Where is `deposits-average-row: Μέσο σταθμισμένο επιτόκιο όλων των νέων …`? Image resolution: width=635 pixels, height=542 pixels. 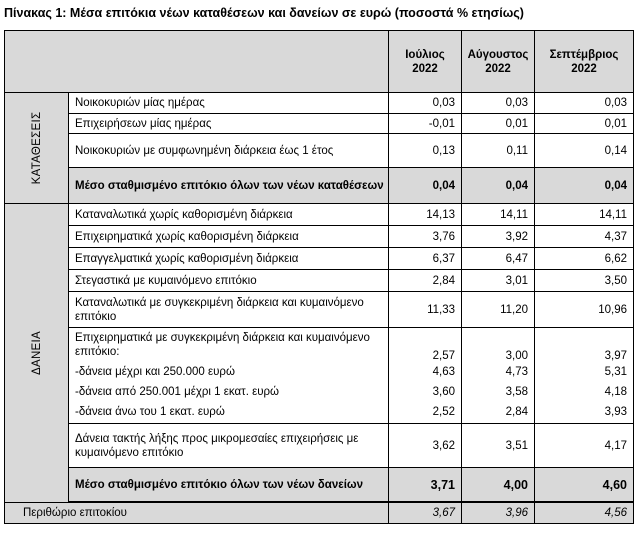 deposits-average-row: Μέσο σταθμισμένο επιτόκιο όλων των νέων … is located at coordinates (319, 185).